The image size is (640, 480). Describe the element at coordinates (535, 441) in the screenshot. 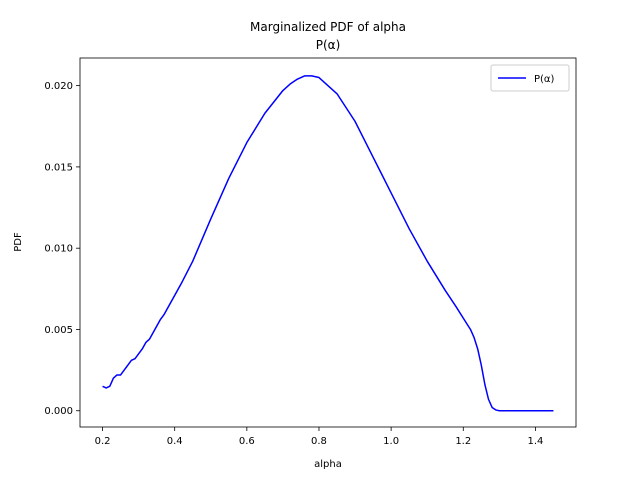

I see `x-tick-label: 1.4` at that location.